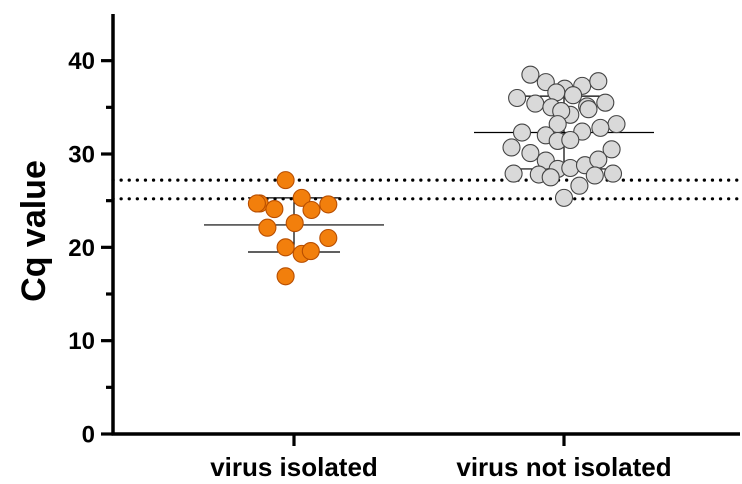 This screenshot has height=484, width=742. I want to click on reference-lines, so click(426, 189).